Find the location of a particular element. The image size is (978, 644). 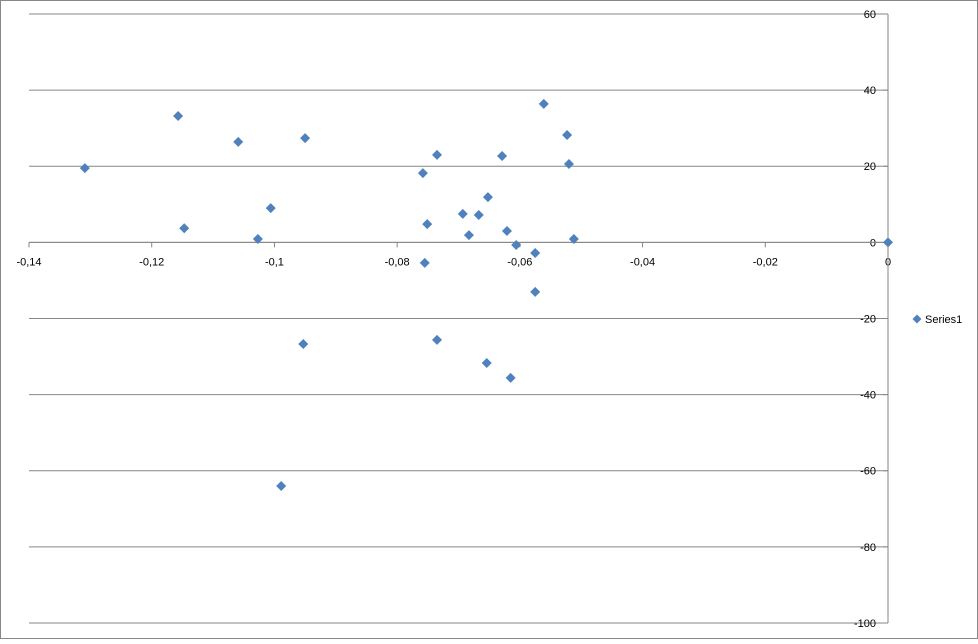

x-tick-label: -0,1 is located at coordinates (274, 262).